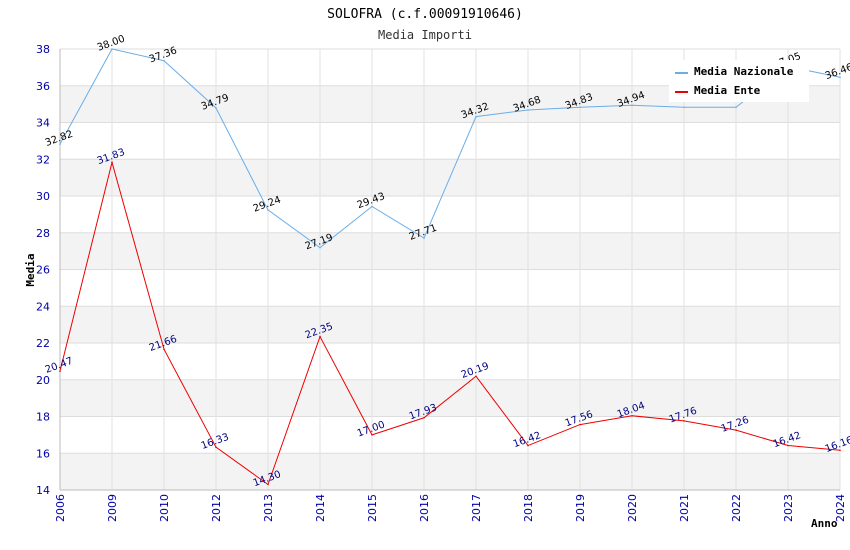 This screenshot has width=850, height=550. I want to click on x-tick-label: 2021, so click(684, 508).